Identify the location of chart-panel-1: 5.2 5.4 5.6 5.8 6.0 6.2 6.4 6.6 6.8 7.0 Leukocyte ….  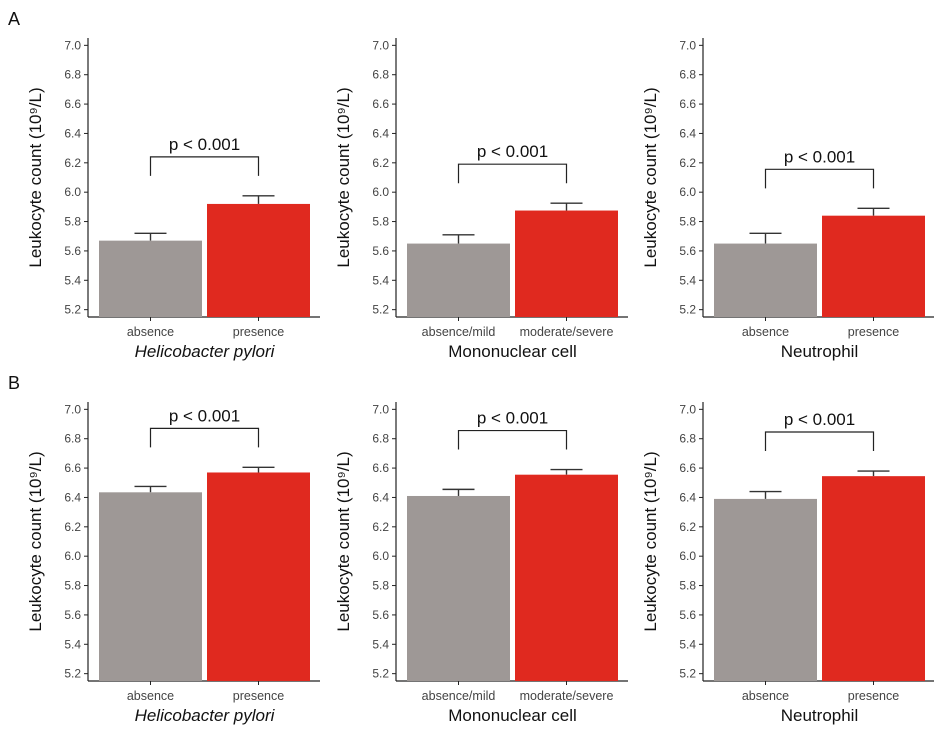
(173, 199).